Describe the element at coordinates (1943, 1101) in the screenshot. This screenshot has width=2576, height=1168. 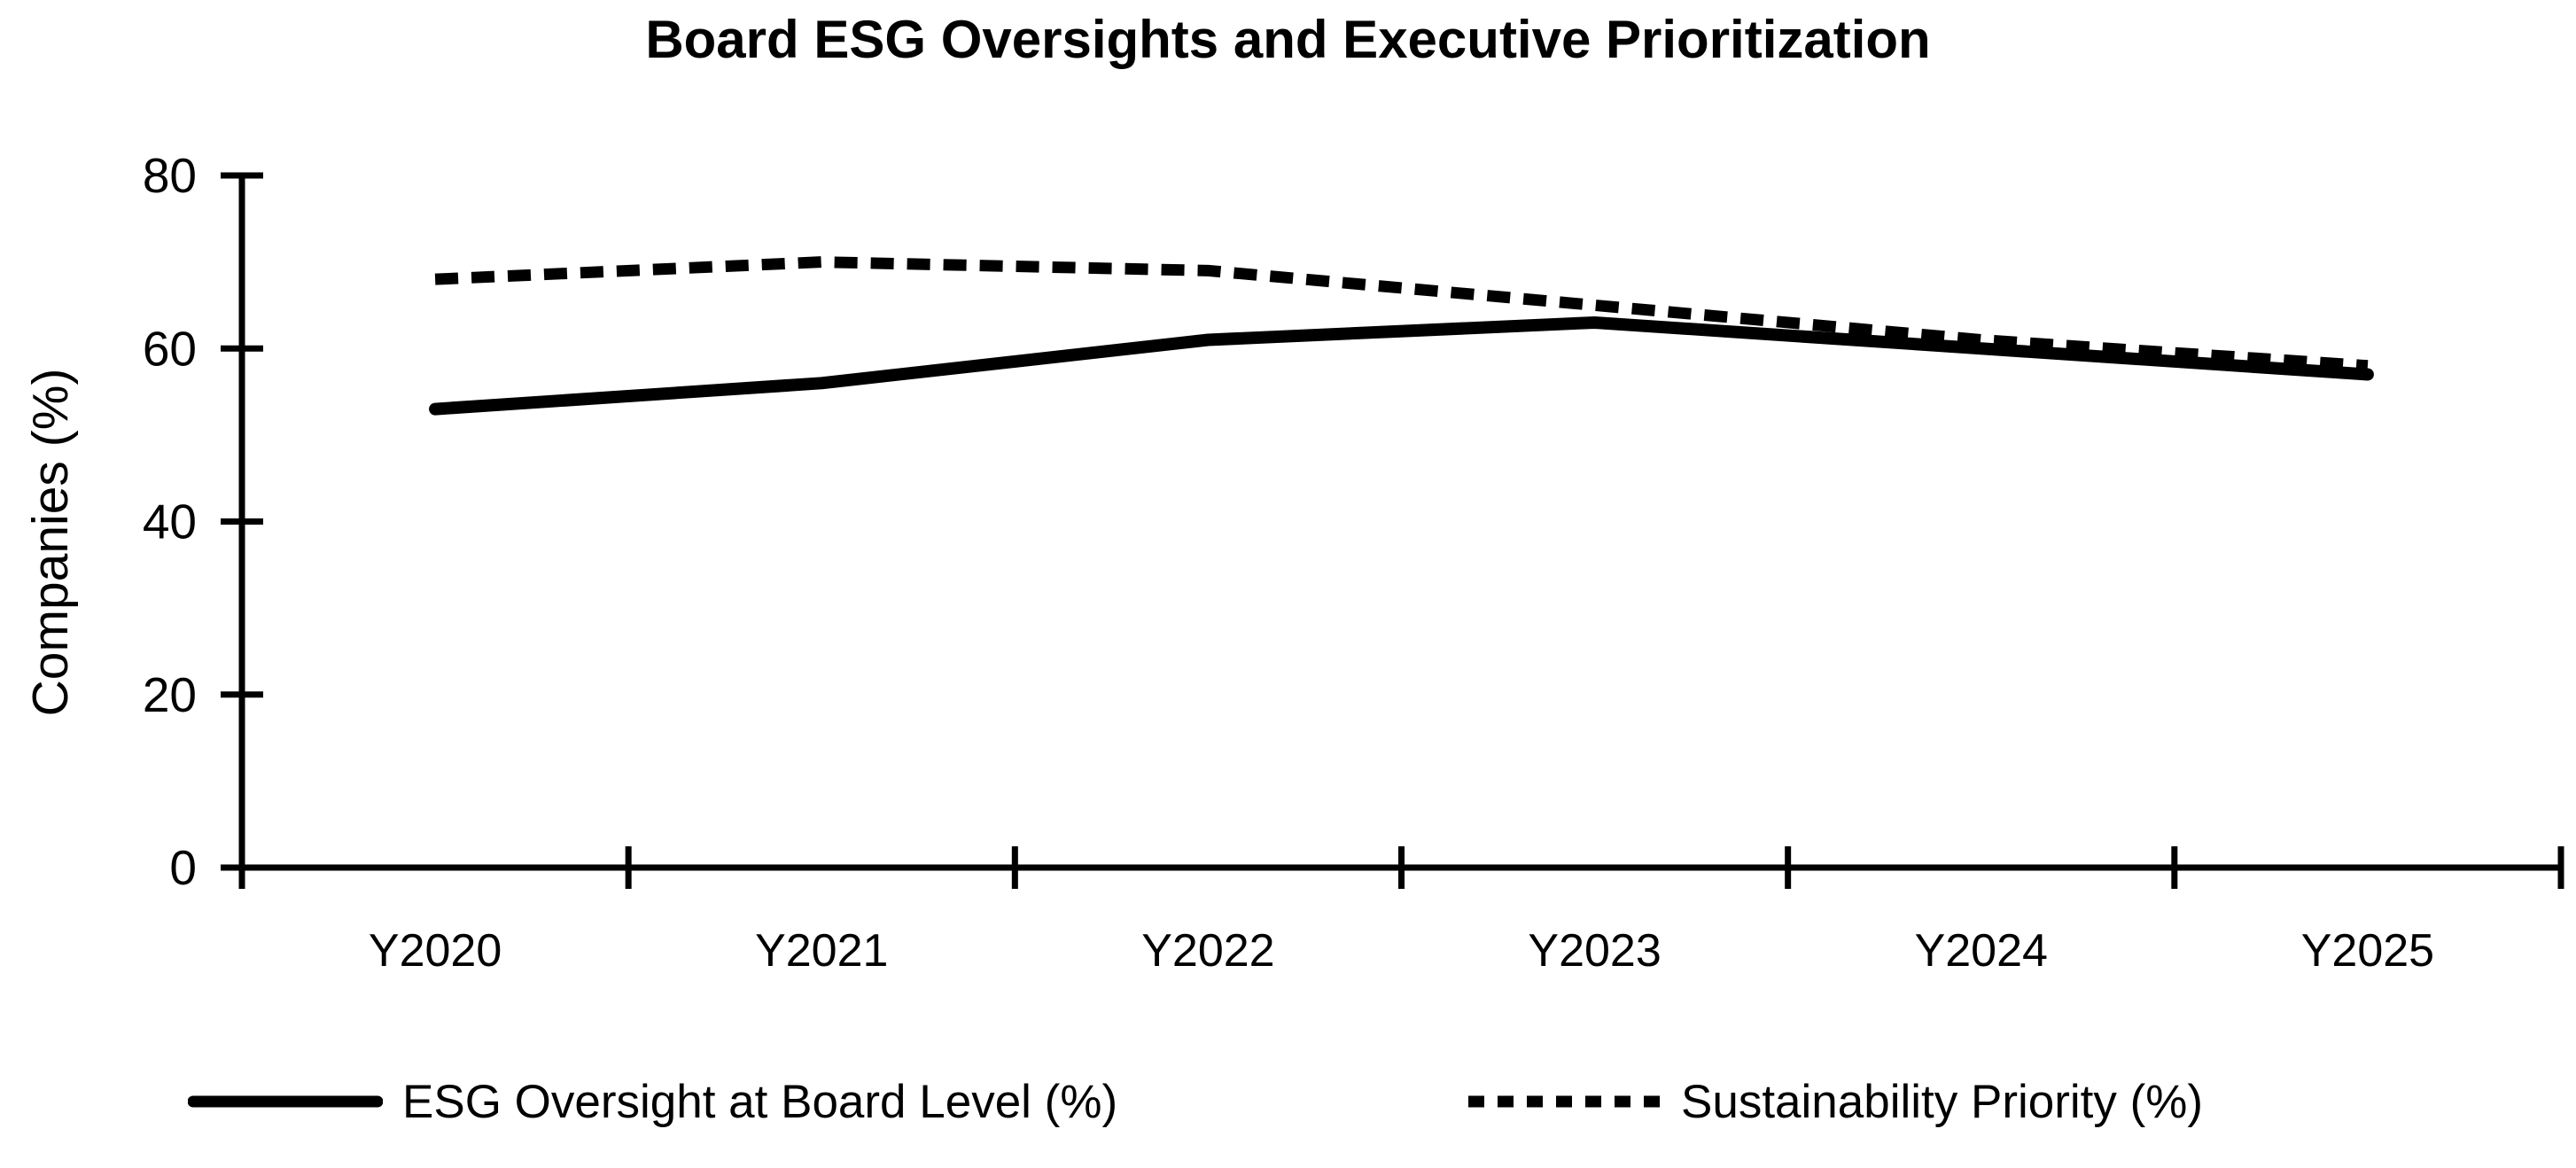
I see `legend-label-sustainability-priority: Sustainability Priority (%)` at that location.